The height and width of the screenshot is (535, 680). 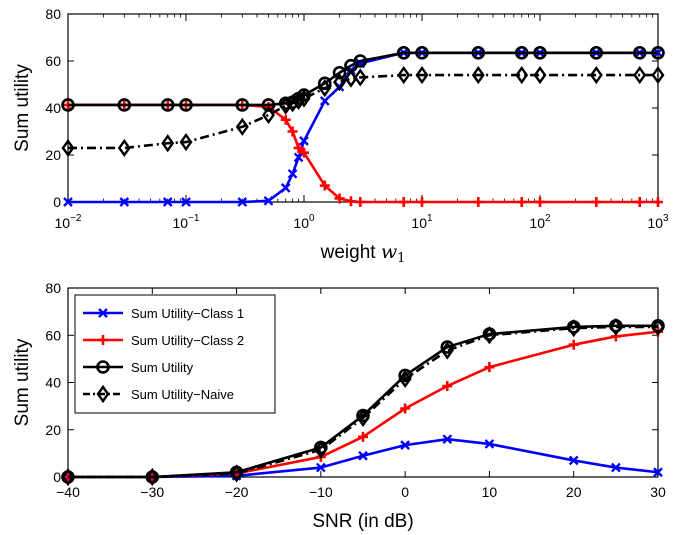 I want to click on x-tick-label: 30, so click(x=658, y=492).